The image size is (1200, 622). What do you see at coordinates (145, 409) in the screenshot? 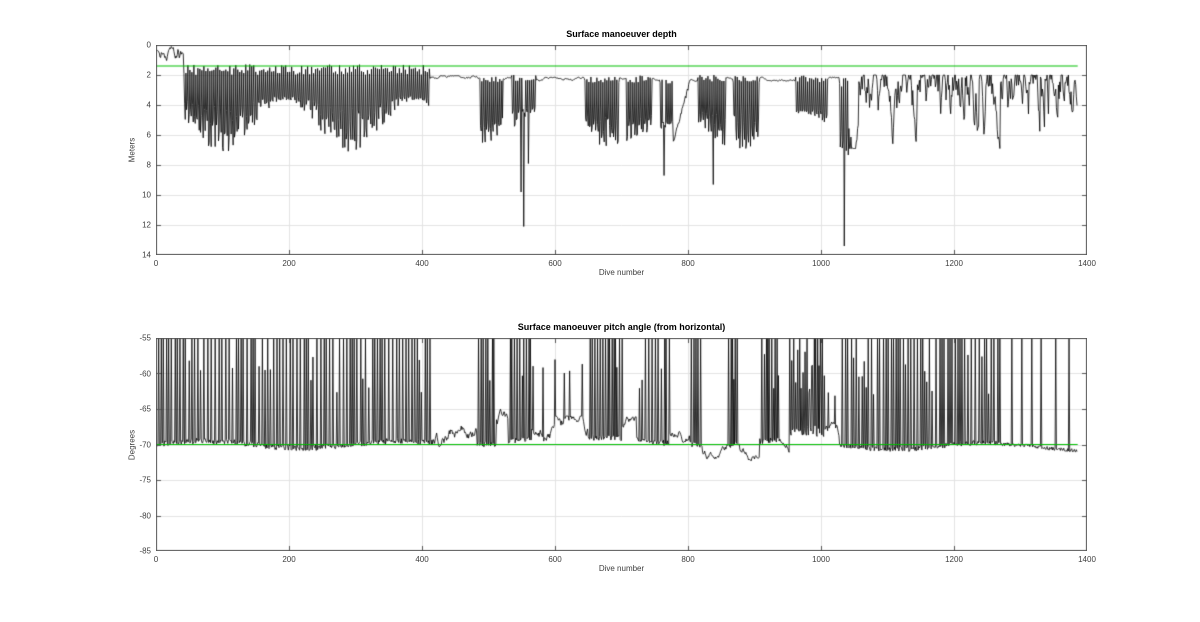
I see `y-tick-label: -65` at bounding box center [145, 409].